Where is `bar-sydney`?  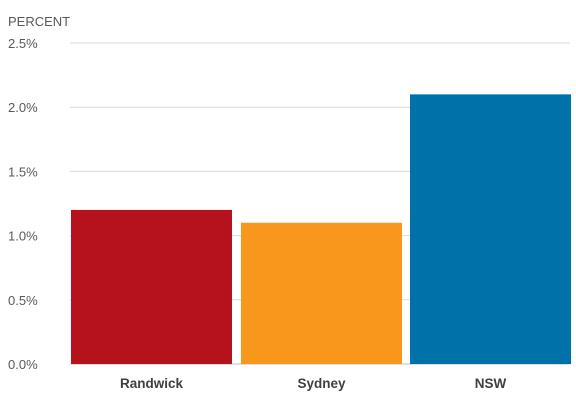 bar-sydney is located at coordinates (321, 293).